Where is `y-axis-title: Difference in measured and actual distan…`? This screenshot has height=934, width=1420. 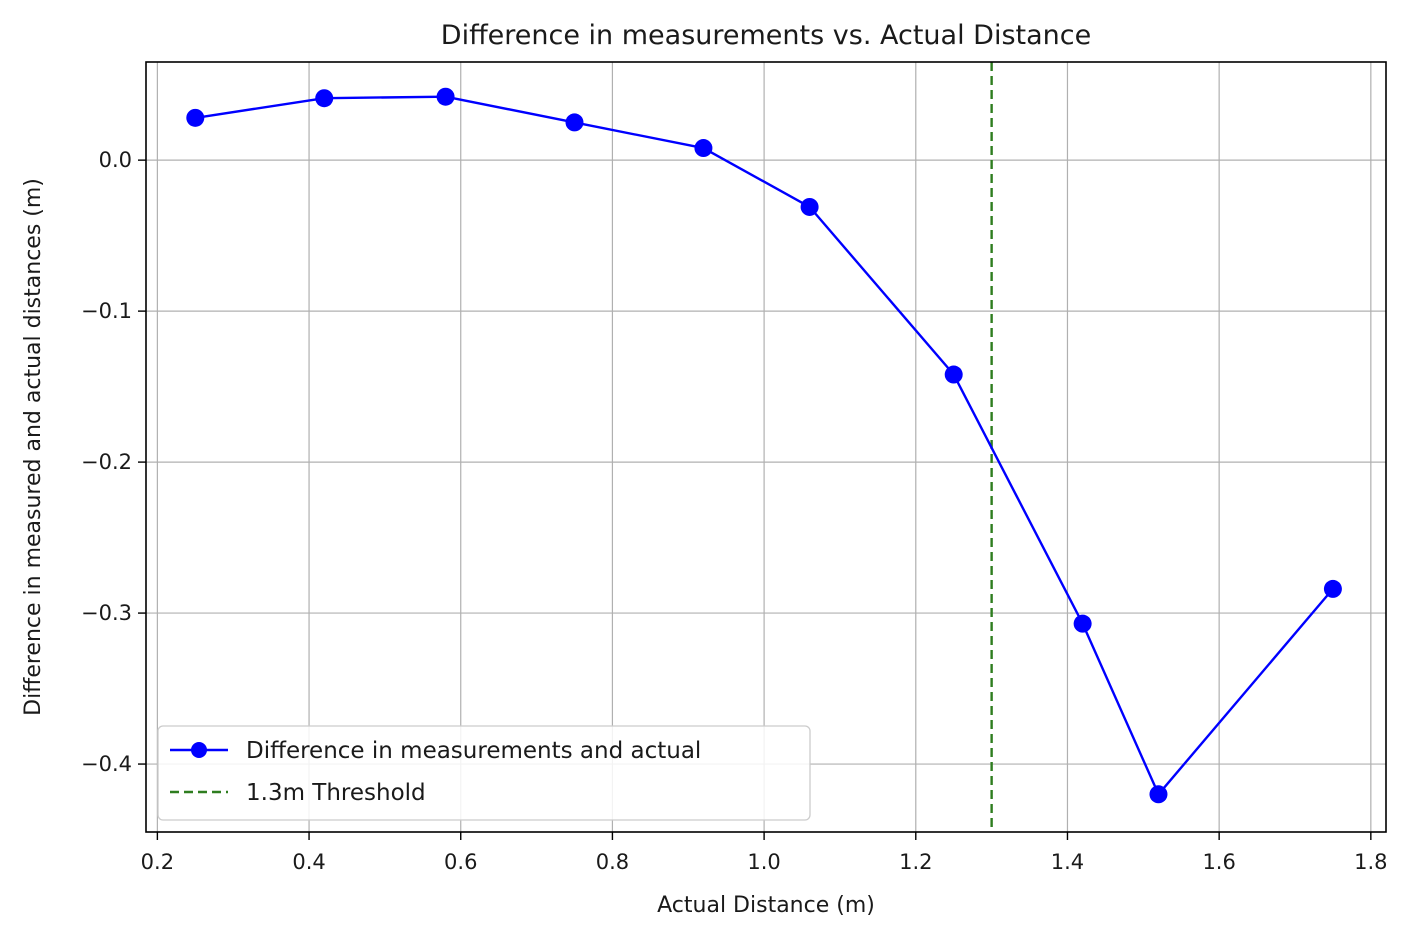 y-axis-title: Difference in measured and actual distan… is located at coordinates (33, 447).